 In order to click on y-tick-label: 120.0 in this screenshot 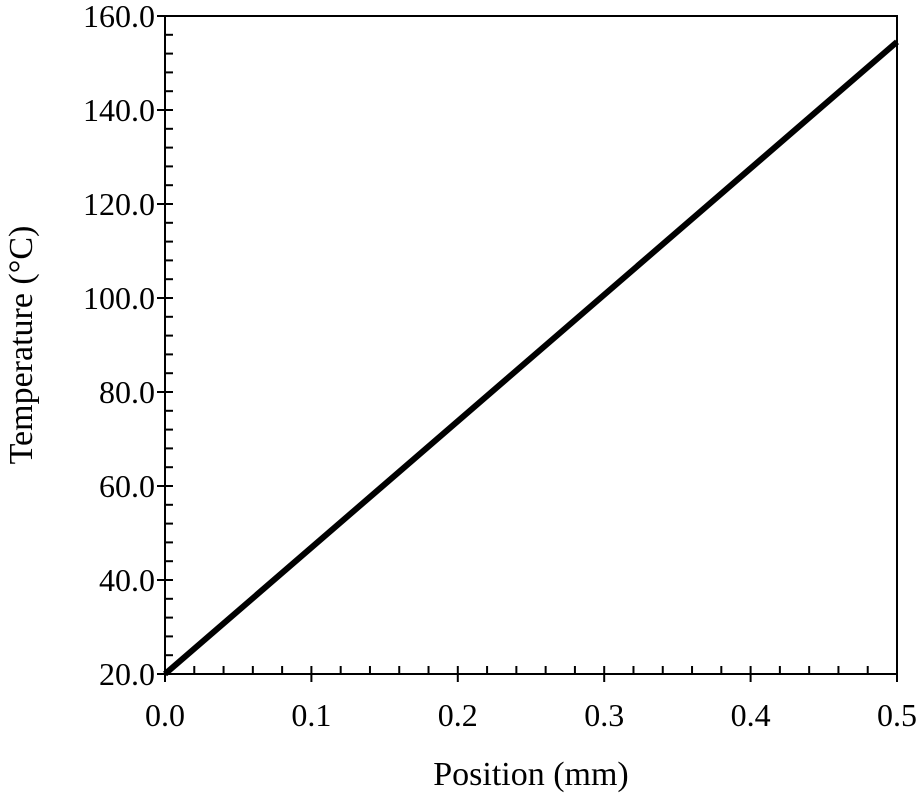, I will do `click(119, 204)`.